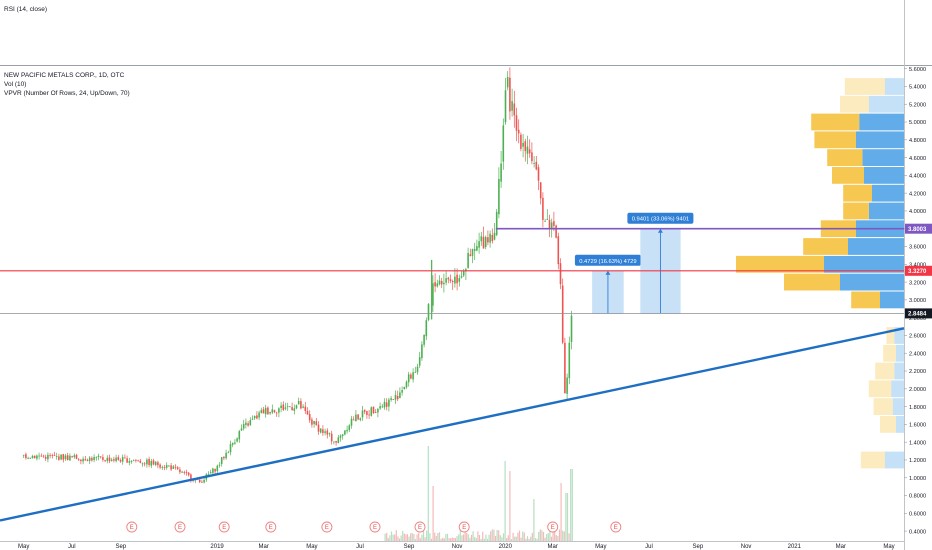 The image size is (932, 550). I want to click on earnings-letter: E, so click(271, 528).